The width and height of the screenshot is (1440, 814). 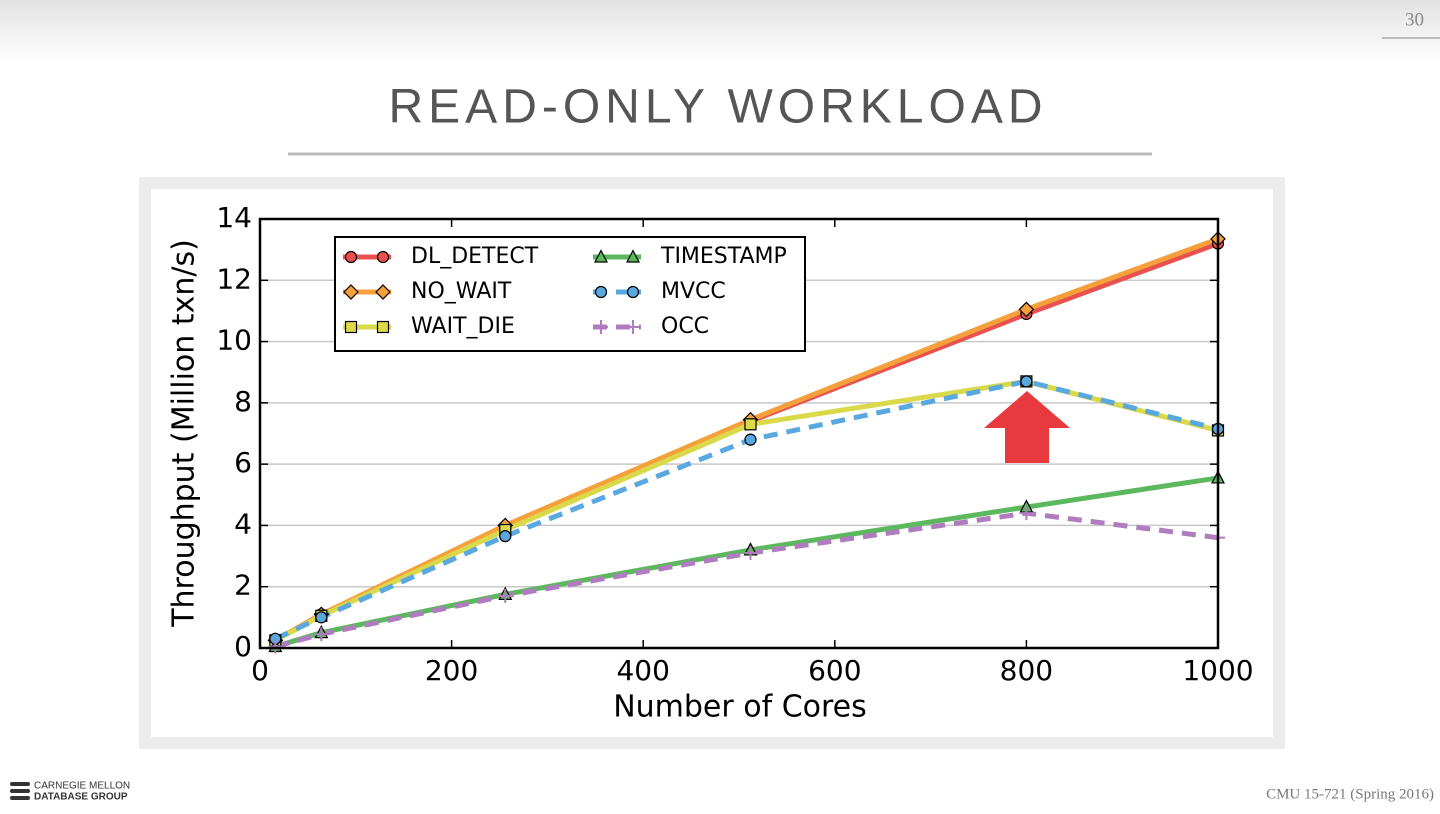 I want to click on x-tick-label: 600, so click(x=834, y=670).